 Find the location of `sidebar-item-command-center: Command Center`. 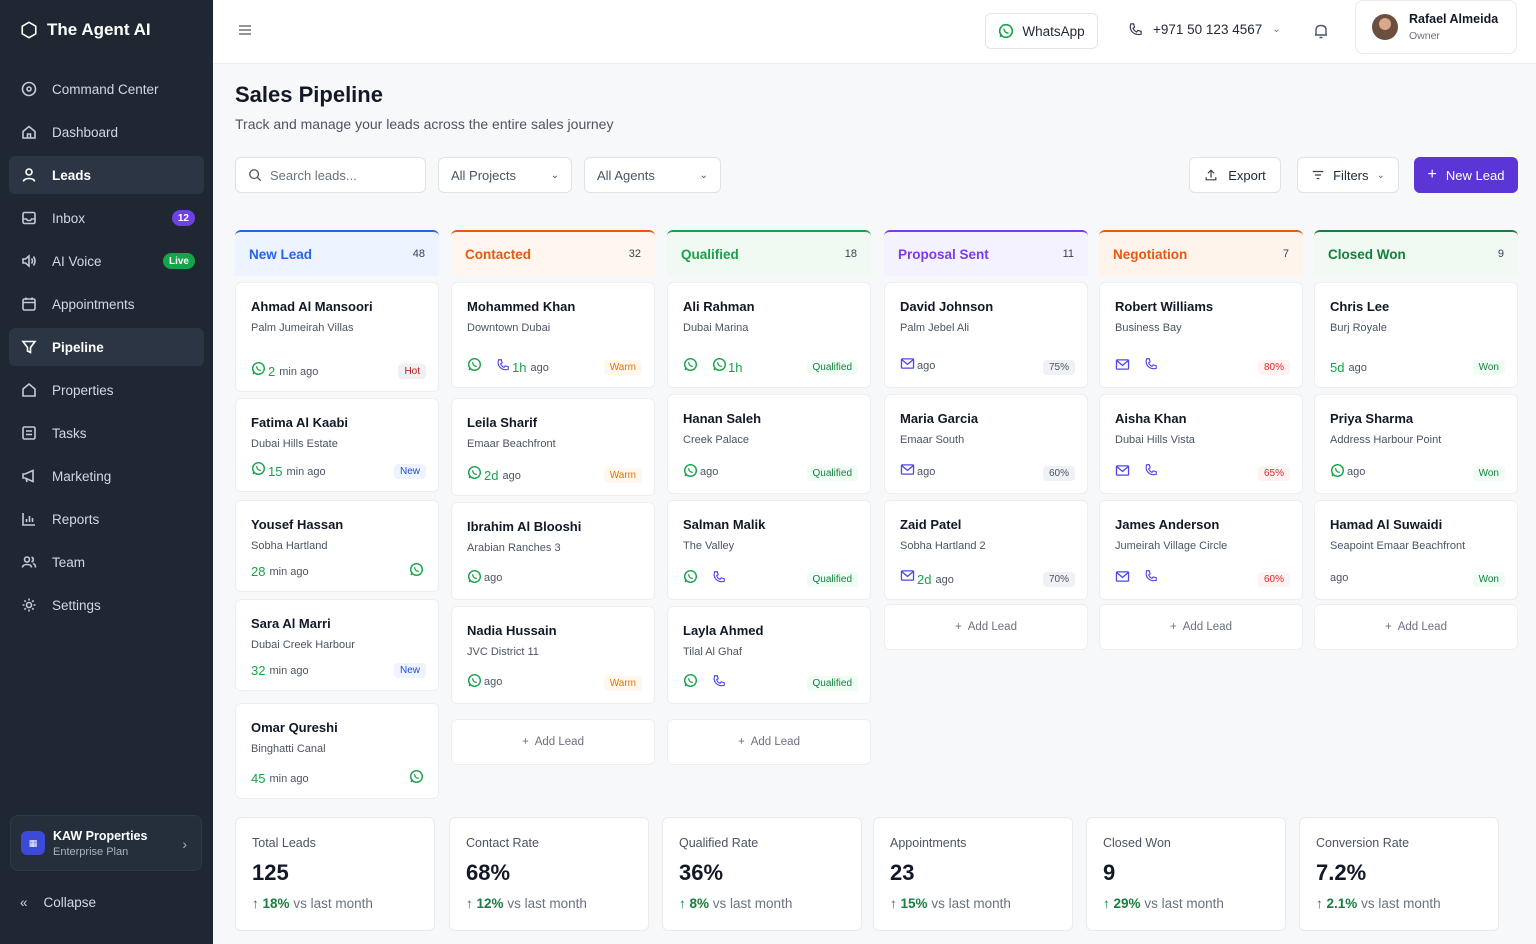

sidebar-item-command-center: Command Center is located at coordinates (106, 89).